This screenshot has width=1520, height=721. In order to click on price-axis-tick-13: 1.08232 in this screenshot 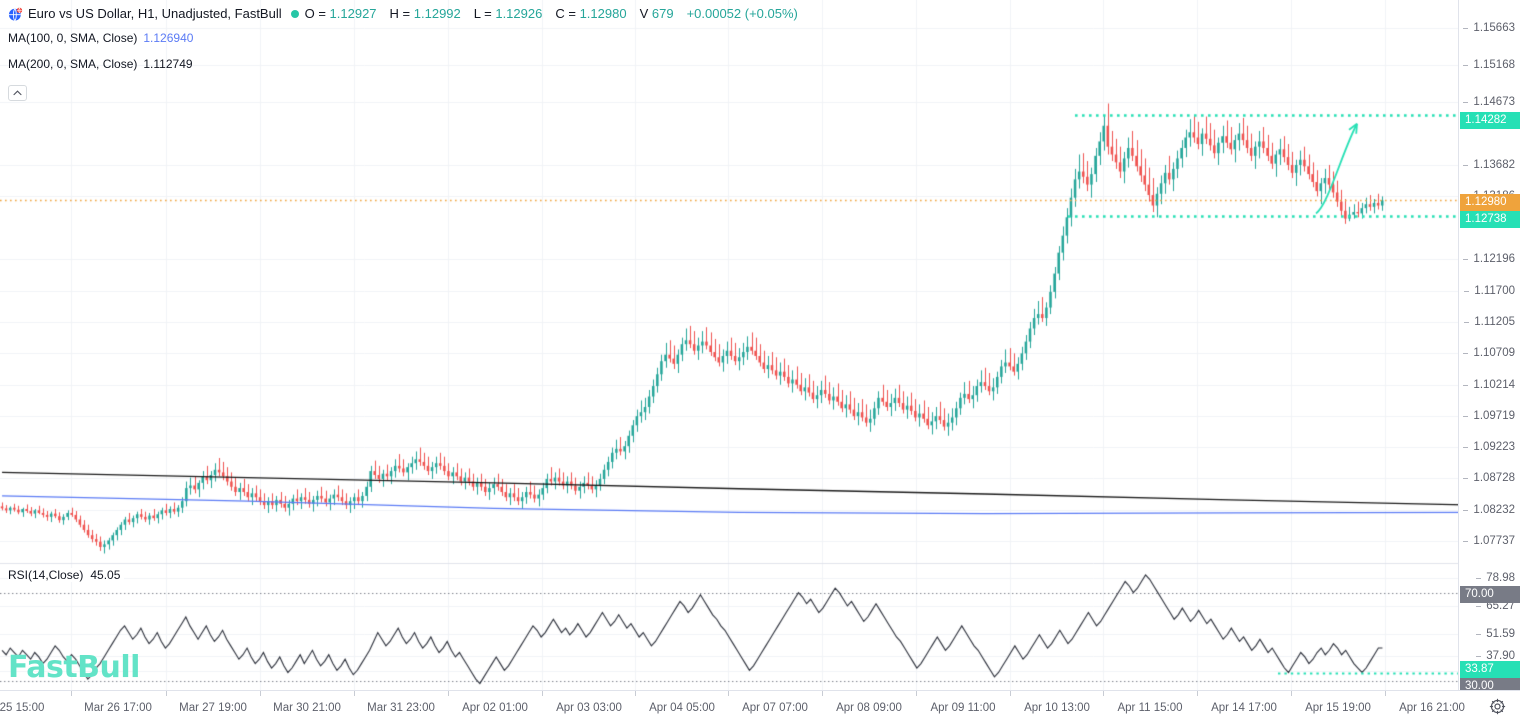, I will do `click(1489, 510)`.